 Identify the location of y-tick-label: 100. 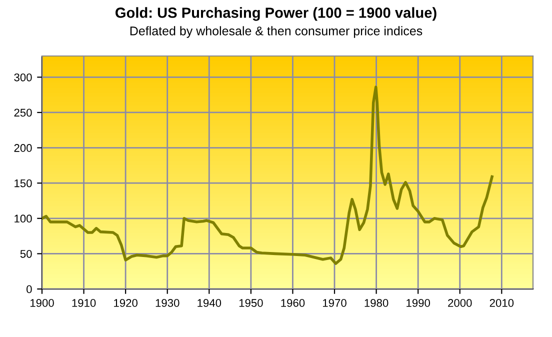
(23, 218).